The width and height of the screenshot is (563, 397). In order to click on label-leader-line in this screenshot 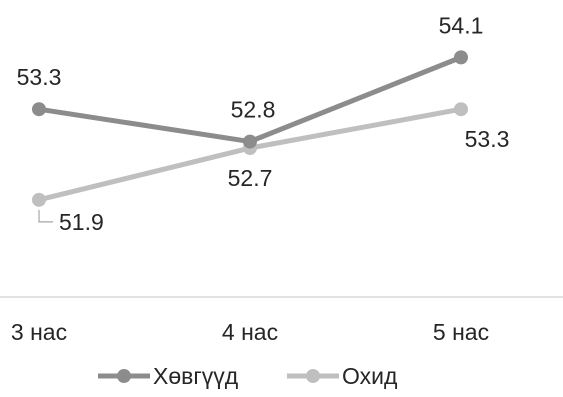, I will do `click(45, 216)`.